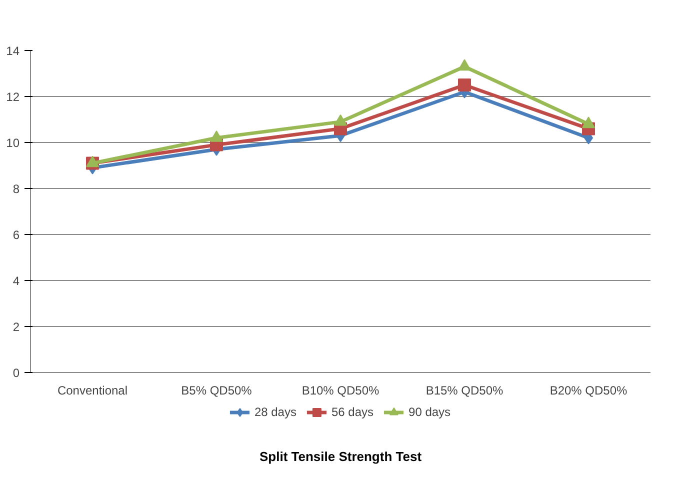  What do you see at coordinates (13, 143) in the screenshot?
I see `y-tick-label: 10` at bounding box center [13, 143].